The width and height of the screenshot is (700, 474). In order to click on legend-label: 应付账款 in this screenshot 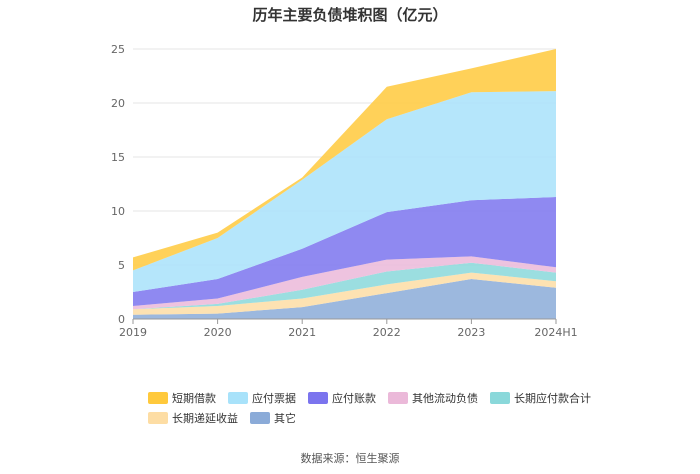, I will do `click(354, 398)`.